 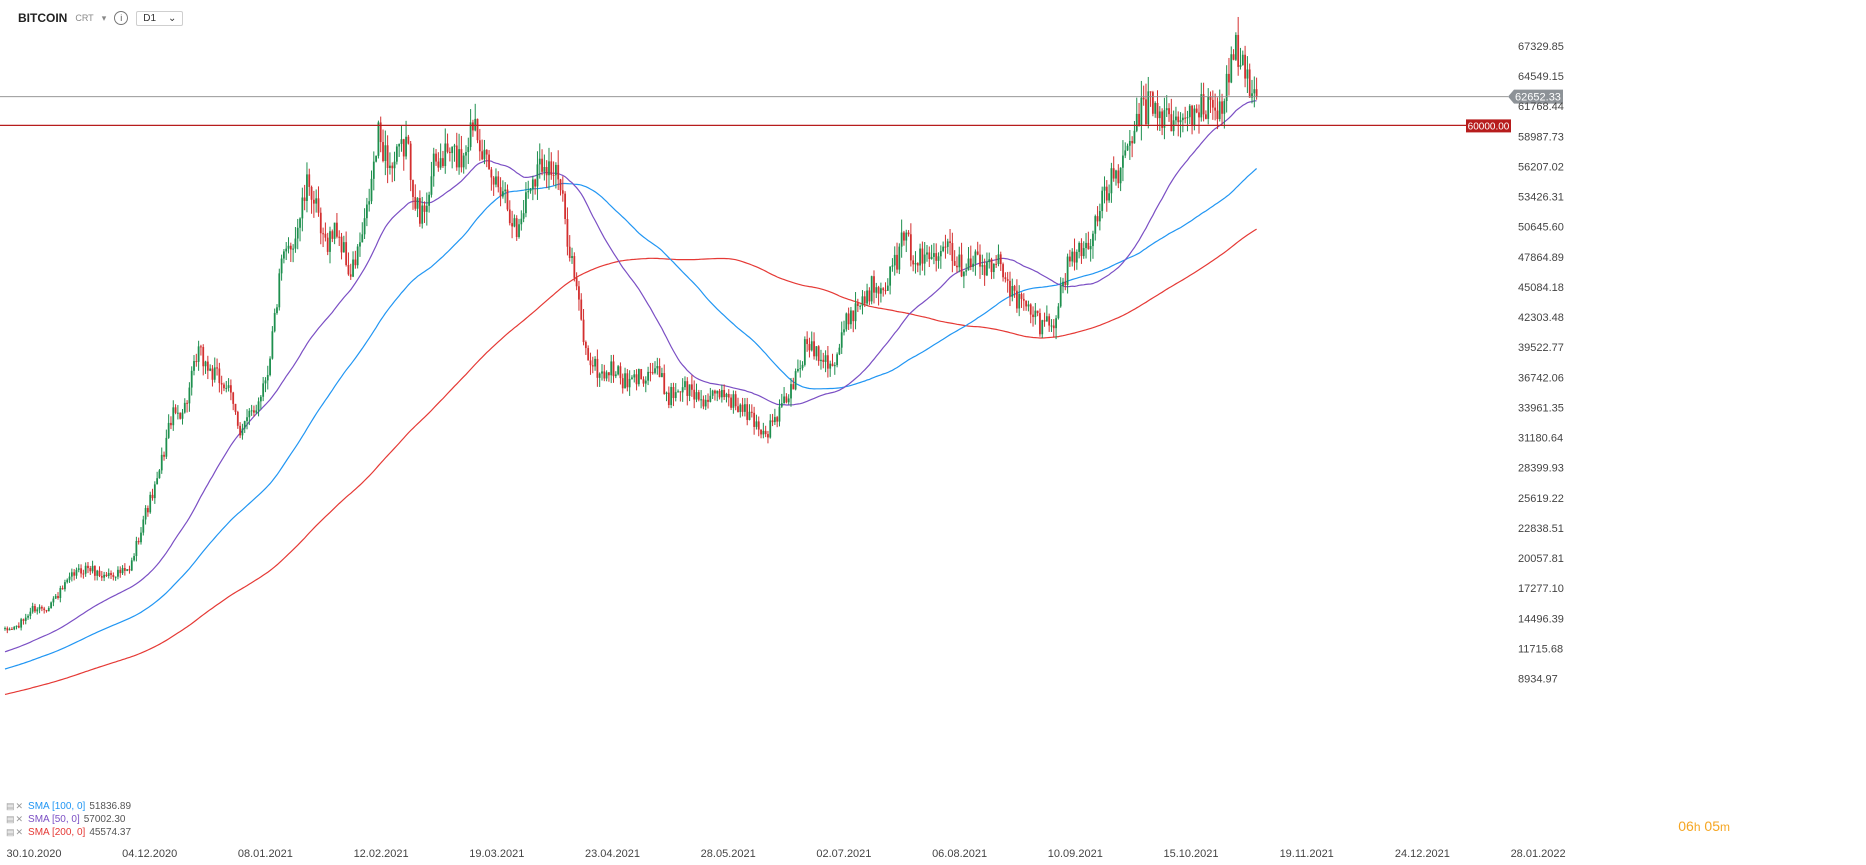 What do you see at coordinates (1540, 439) in the screenshot?
I see `y-tick-label: 31180.64` at bounding box center [1540, 439].